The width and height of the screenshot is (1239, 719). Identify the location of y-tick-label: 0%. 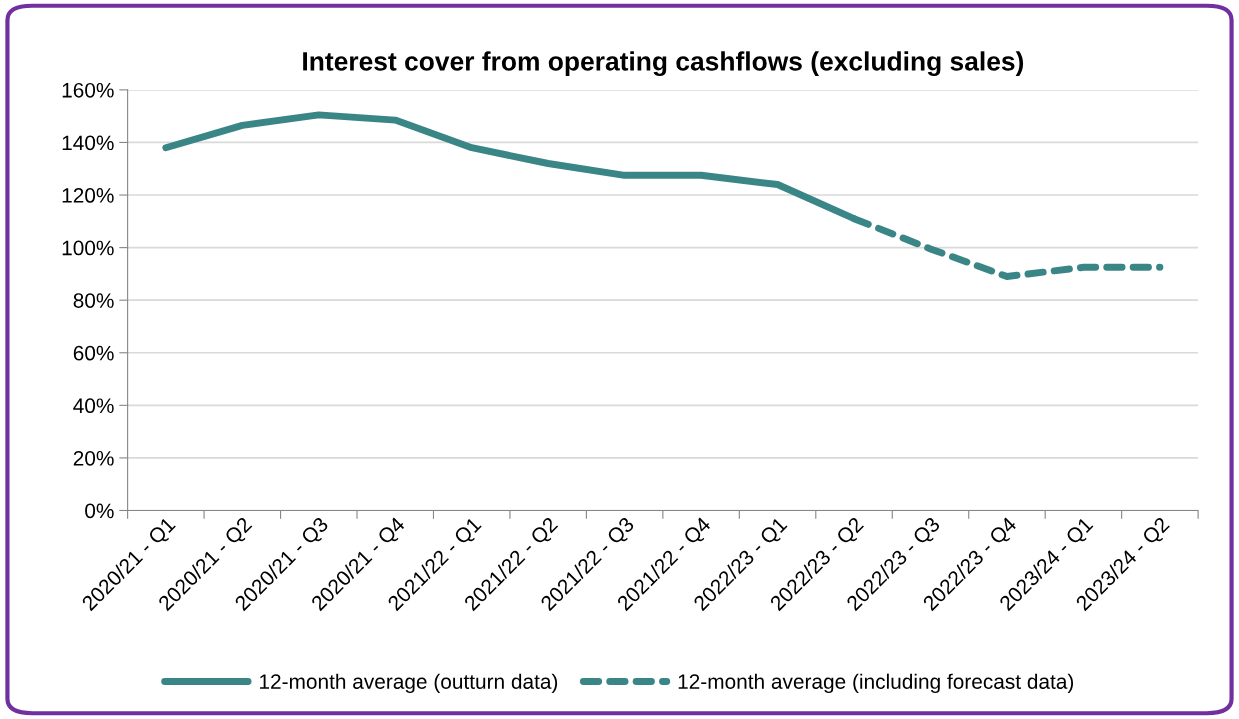
(99, 511).